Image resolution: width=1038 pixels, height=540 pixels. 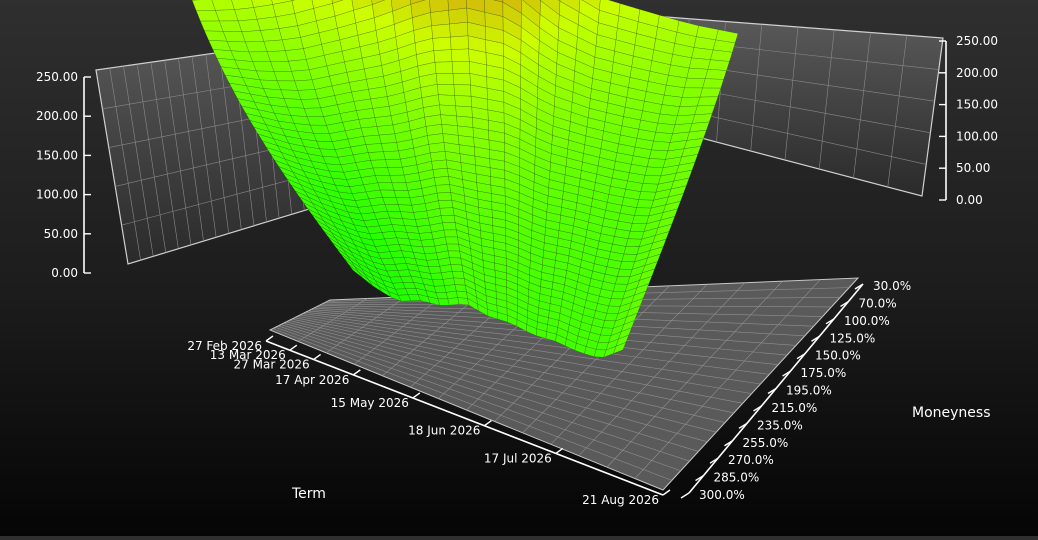 I want to click on moneyness-tick-label: 270.0%, so click(x=751, y=460).